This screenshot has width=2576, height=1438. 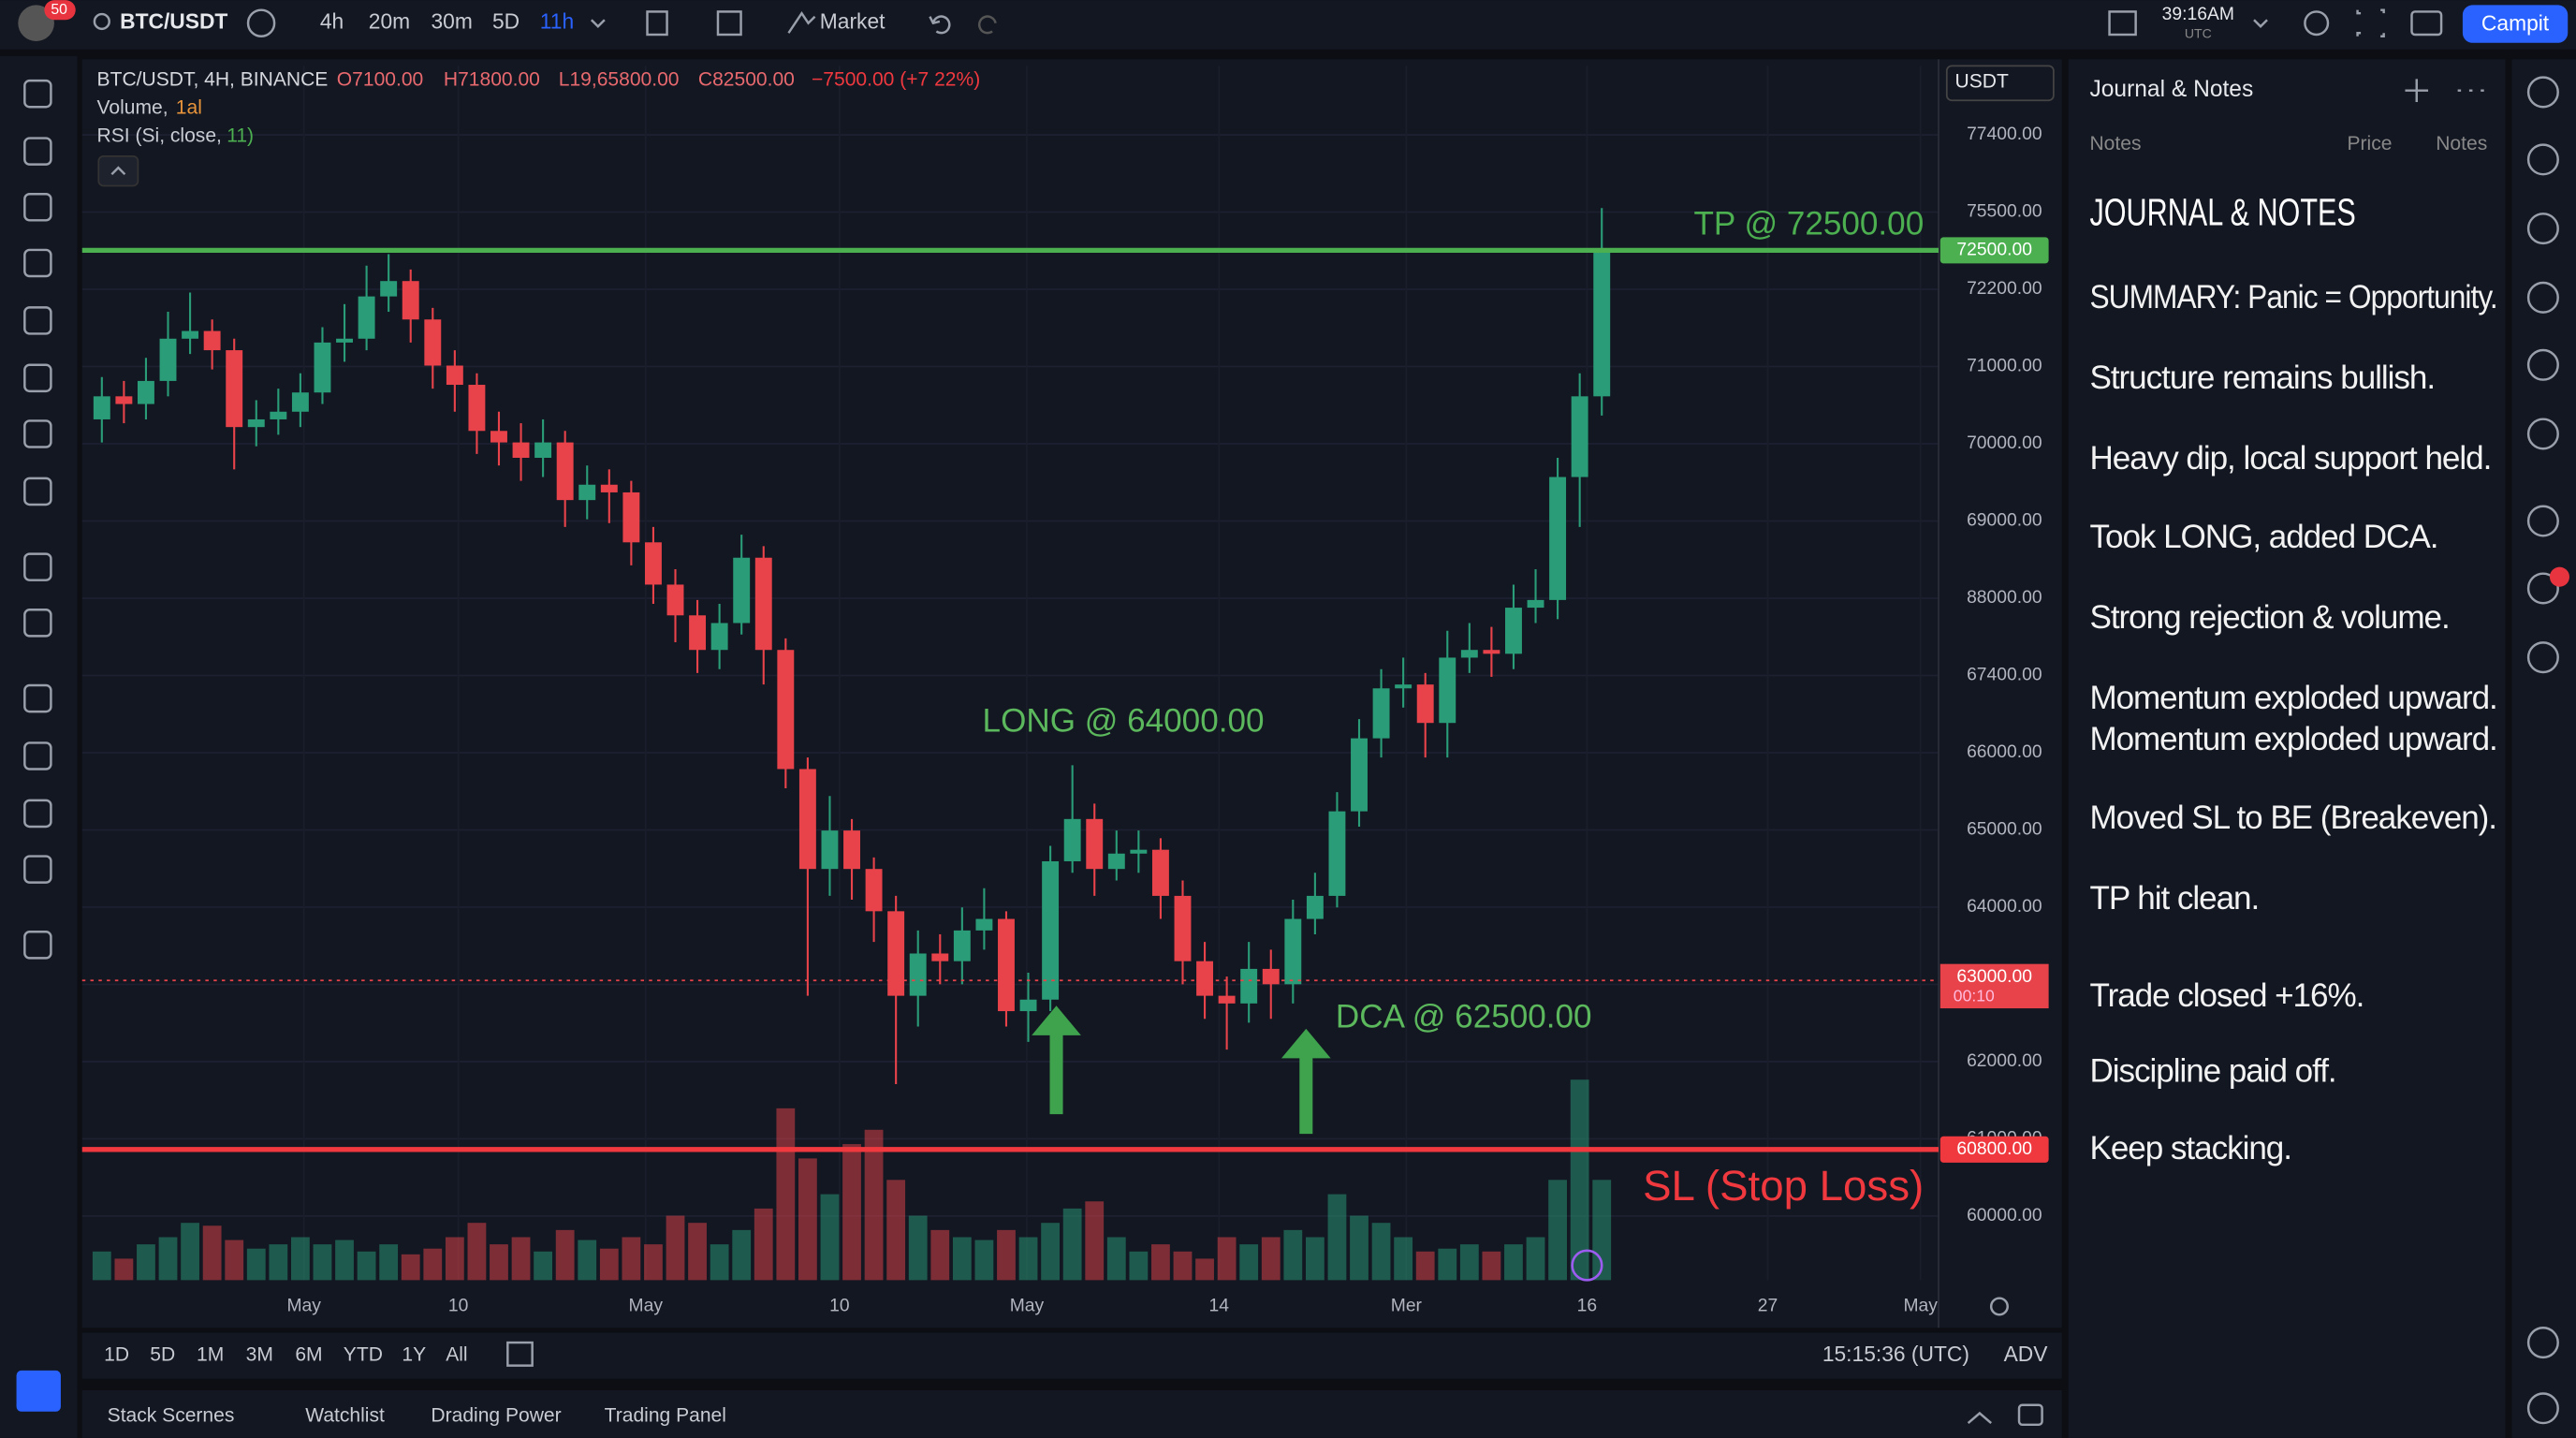 What do you see at coordinates (2260, 23) in the screenshot?
I see `time-menu` at bounding box center [2260, 23].